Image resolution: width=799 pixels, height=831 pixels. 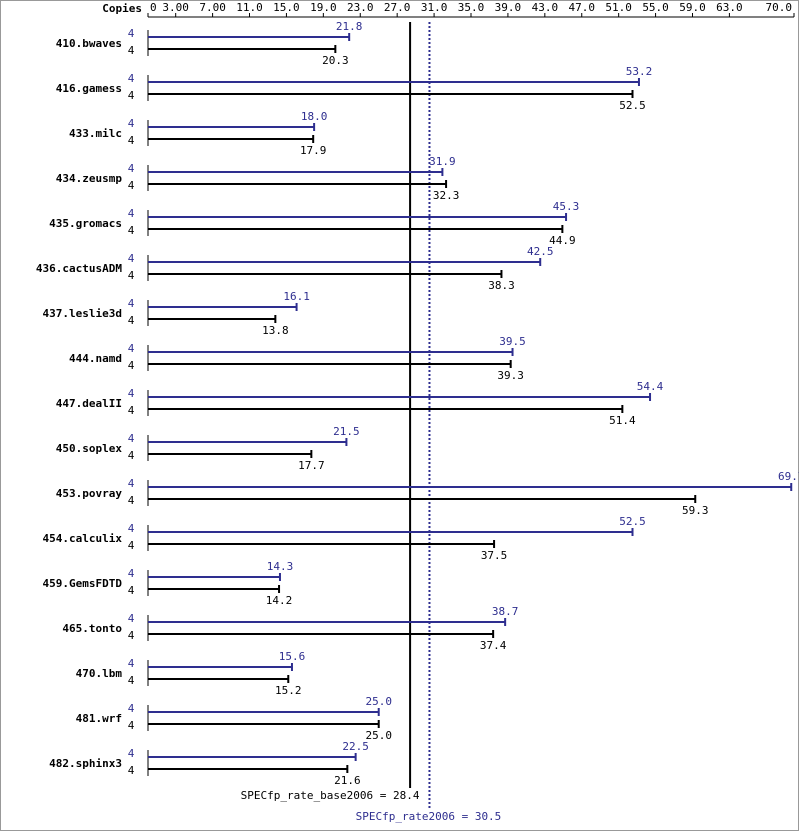 What do you see at coordinates (79, 268) in the screenshot?
I see `benchmark-label: 436.cactusADM` at bounding box center [79, 268].